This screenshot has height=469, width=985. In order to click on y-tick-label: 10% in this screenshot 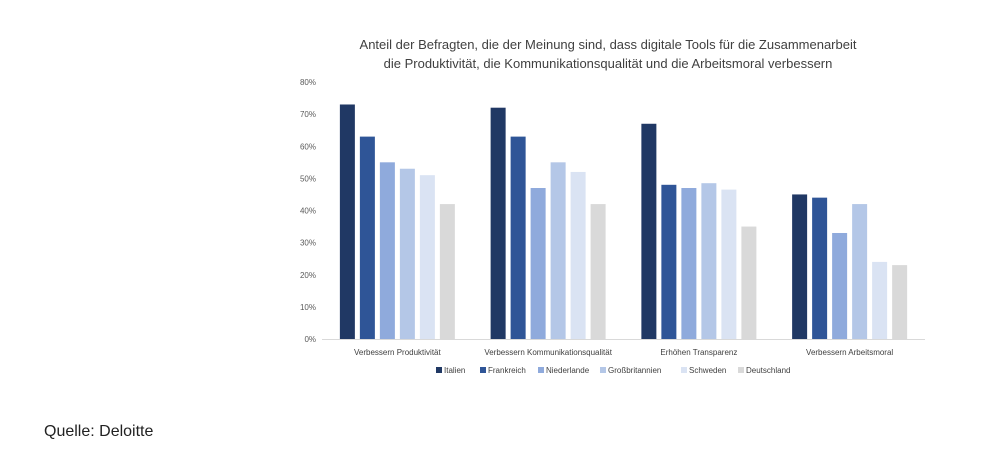, I will do `click(308, 307)`.